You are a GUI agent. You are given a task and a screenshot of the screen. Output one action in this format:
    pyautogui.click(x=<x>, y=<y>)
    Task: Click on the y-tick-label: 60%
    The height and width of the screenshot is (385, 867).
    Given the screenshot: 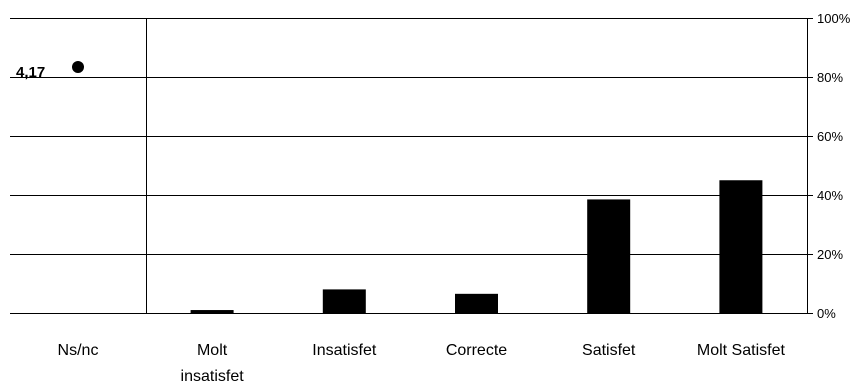 What is the action you would take?
    pyautogui.click(x=830, y=136)
    